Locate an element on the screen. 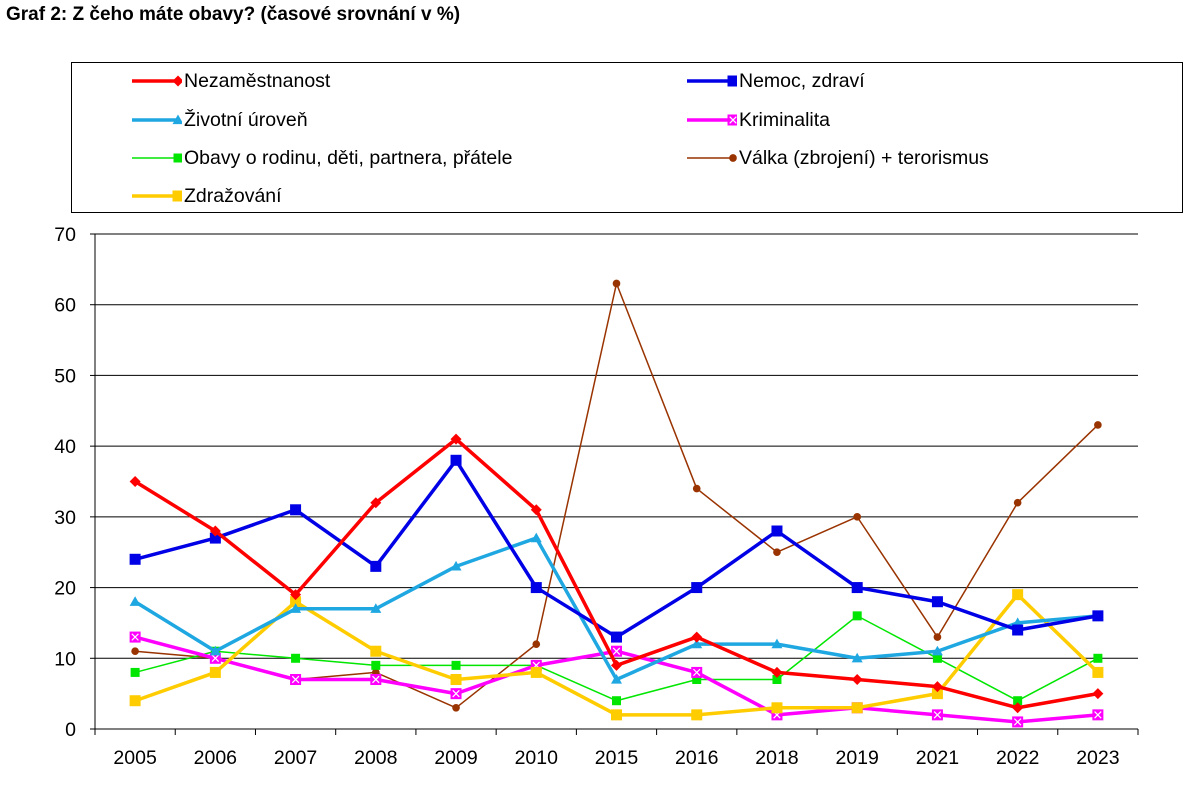  legend-label: Válka (zbrojení) + terorismus is located at coordinates (864, 157).